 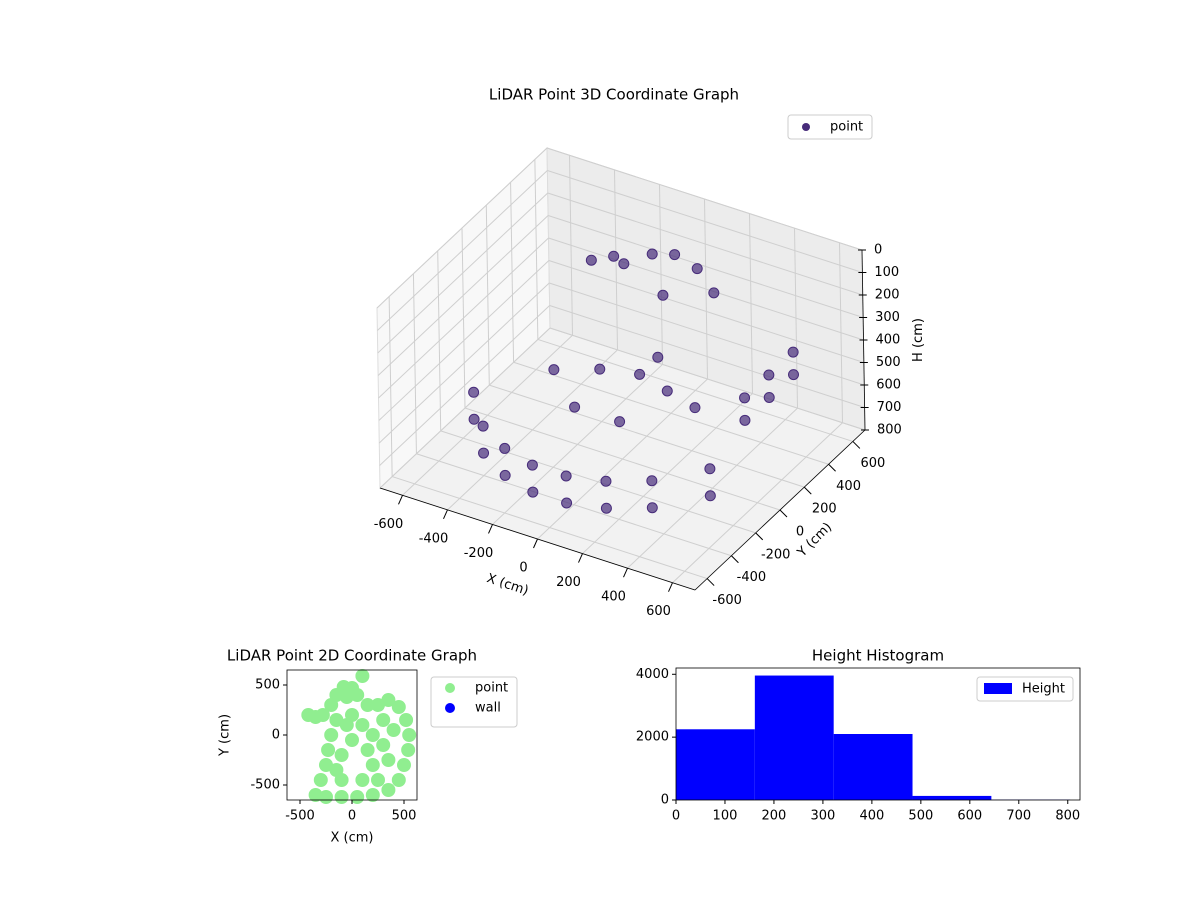 I want to click on chart-title: Height Histogram, so click(x=878, y=656).